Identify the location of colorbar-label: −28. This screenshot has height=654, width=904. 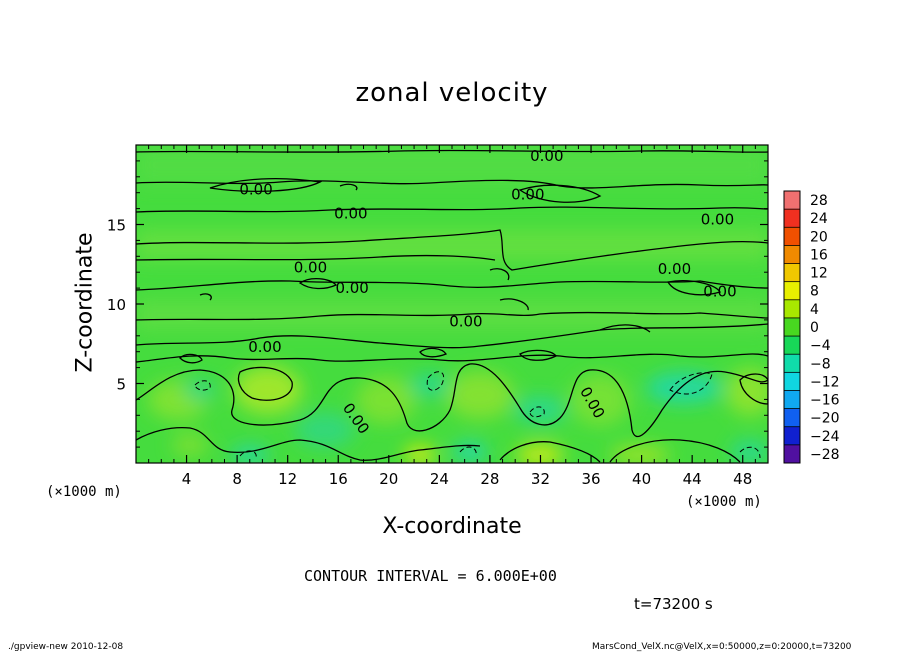
(825, 455).